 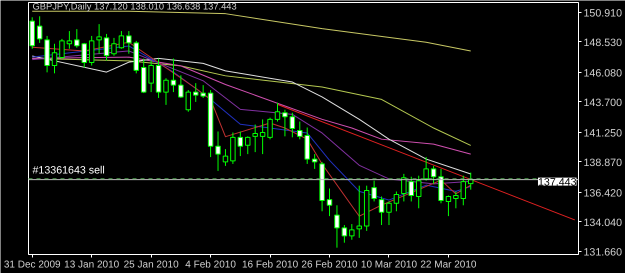 What do you see at coordinates (448, 265) in the screenshot?
I see `x-tick-label: 22 Mar 2010` at bounding box center [448, 265].